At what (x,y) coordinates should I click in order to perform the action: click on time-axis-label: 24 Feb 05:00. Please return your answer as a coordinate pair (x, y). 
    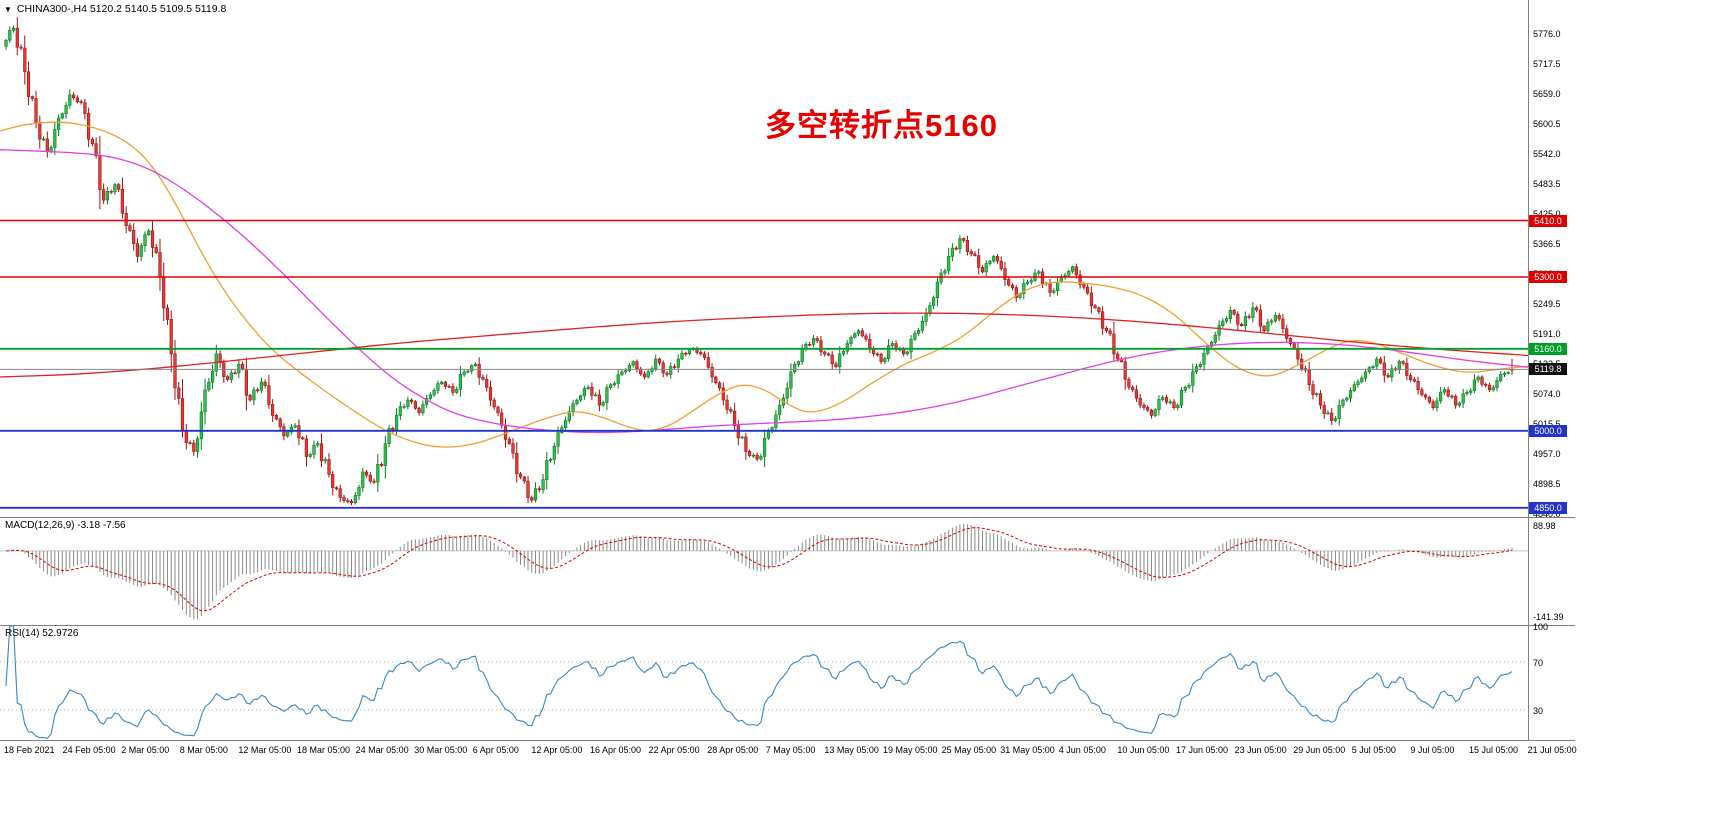
    Looking at the image, I should click on (89, 750).